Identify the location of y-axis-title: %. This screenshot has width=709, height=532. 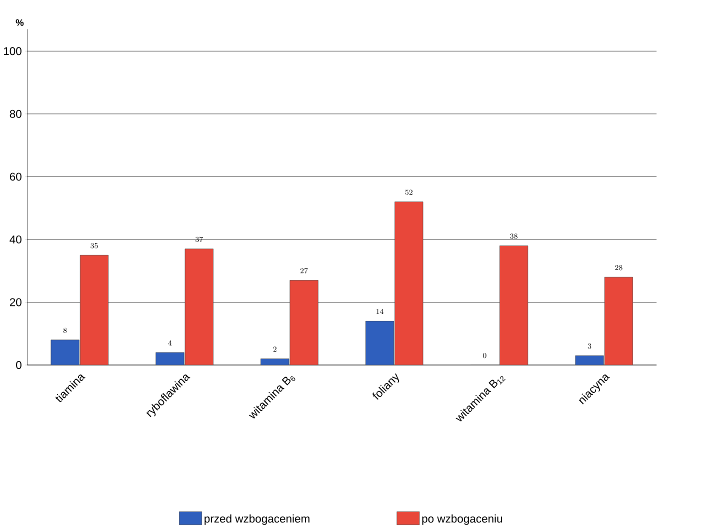
(20, 22).